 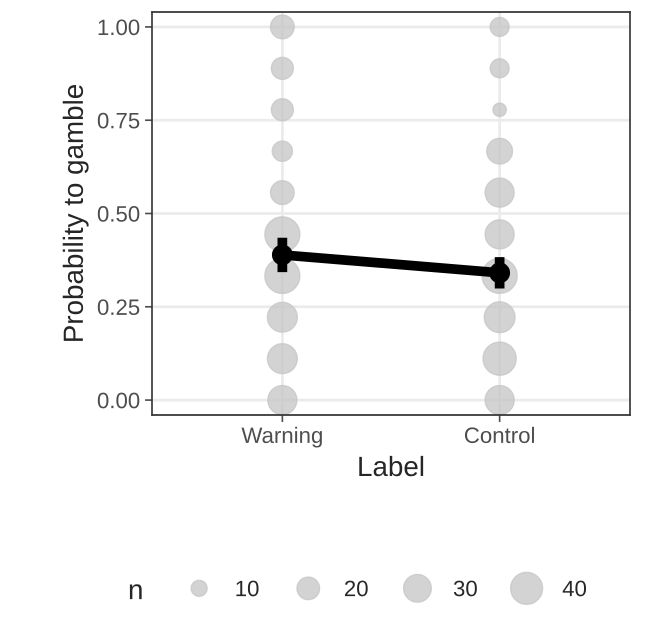 What do you see at coordinates (119, 27) in the screenshot?
I see `y-tick-label: 1.00` at bounding box center [119, 27].